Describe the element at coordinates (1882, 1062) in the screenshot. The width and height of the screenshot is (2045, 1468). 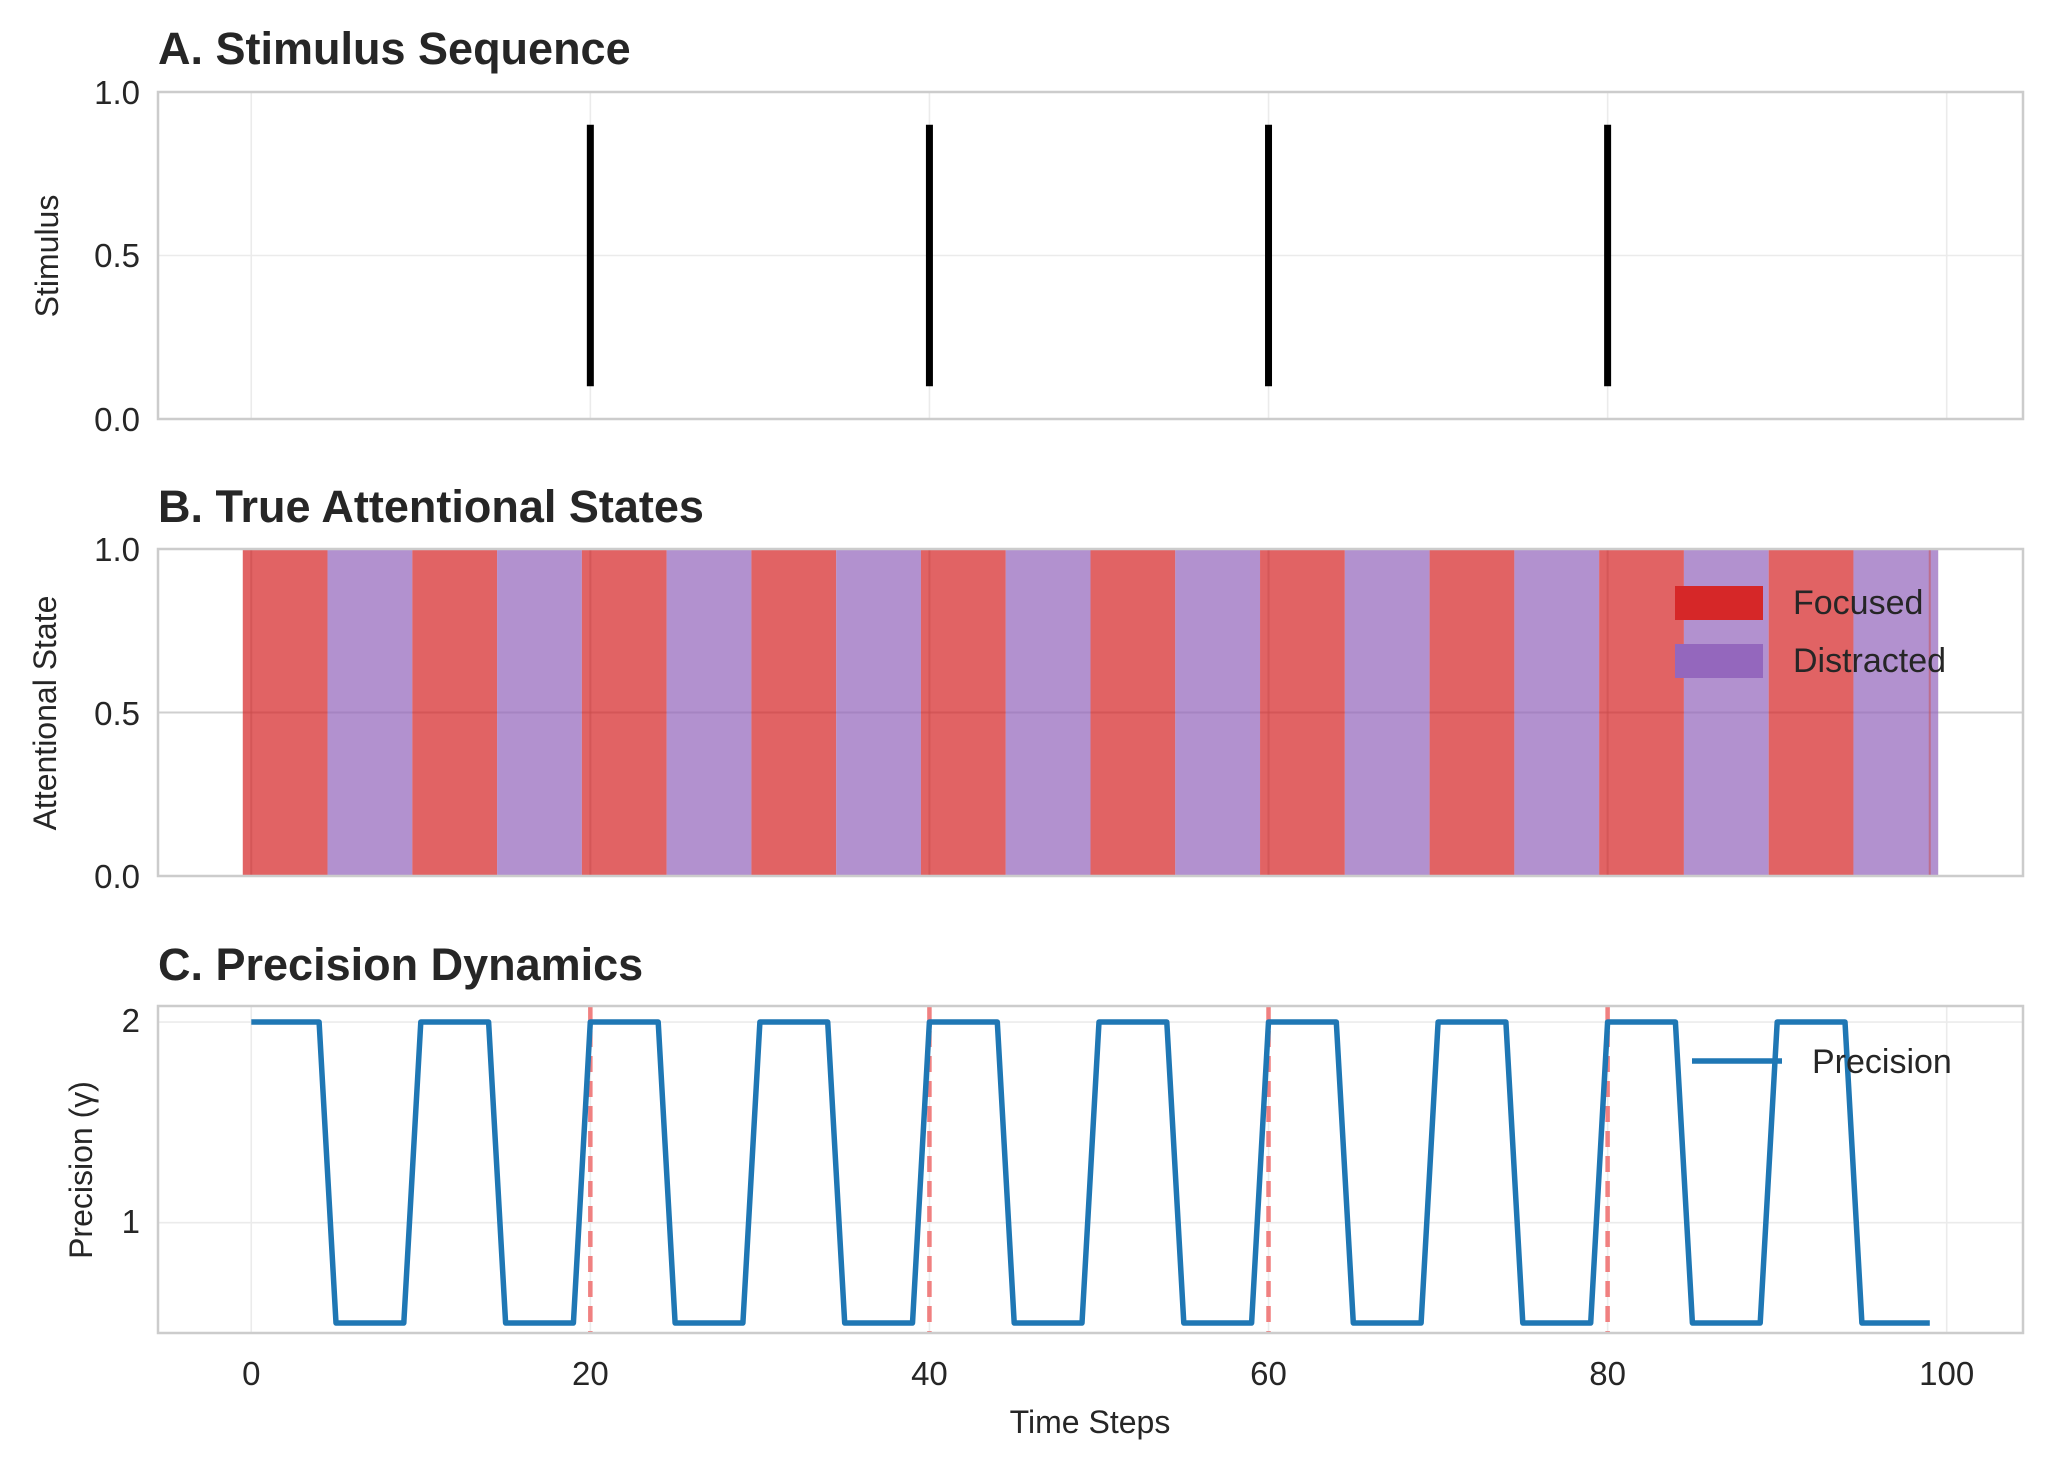
I see `legend-label-precision: Precision` at that location.